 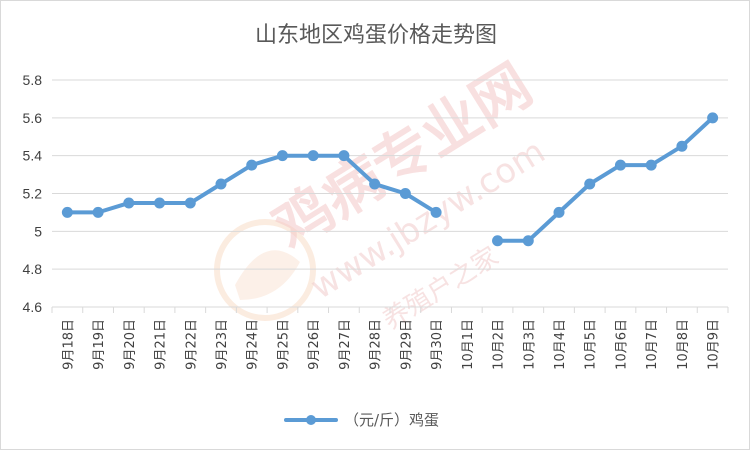 I want to click on y-tick-label: 5.2, so click(x=33, y=194).